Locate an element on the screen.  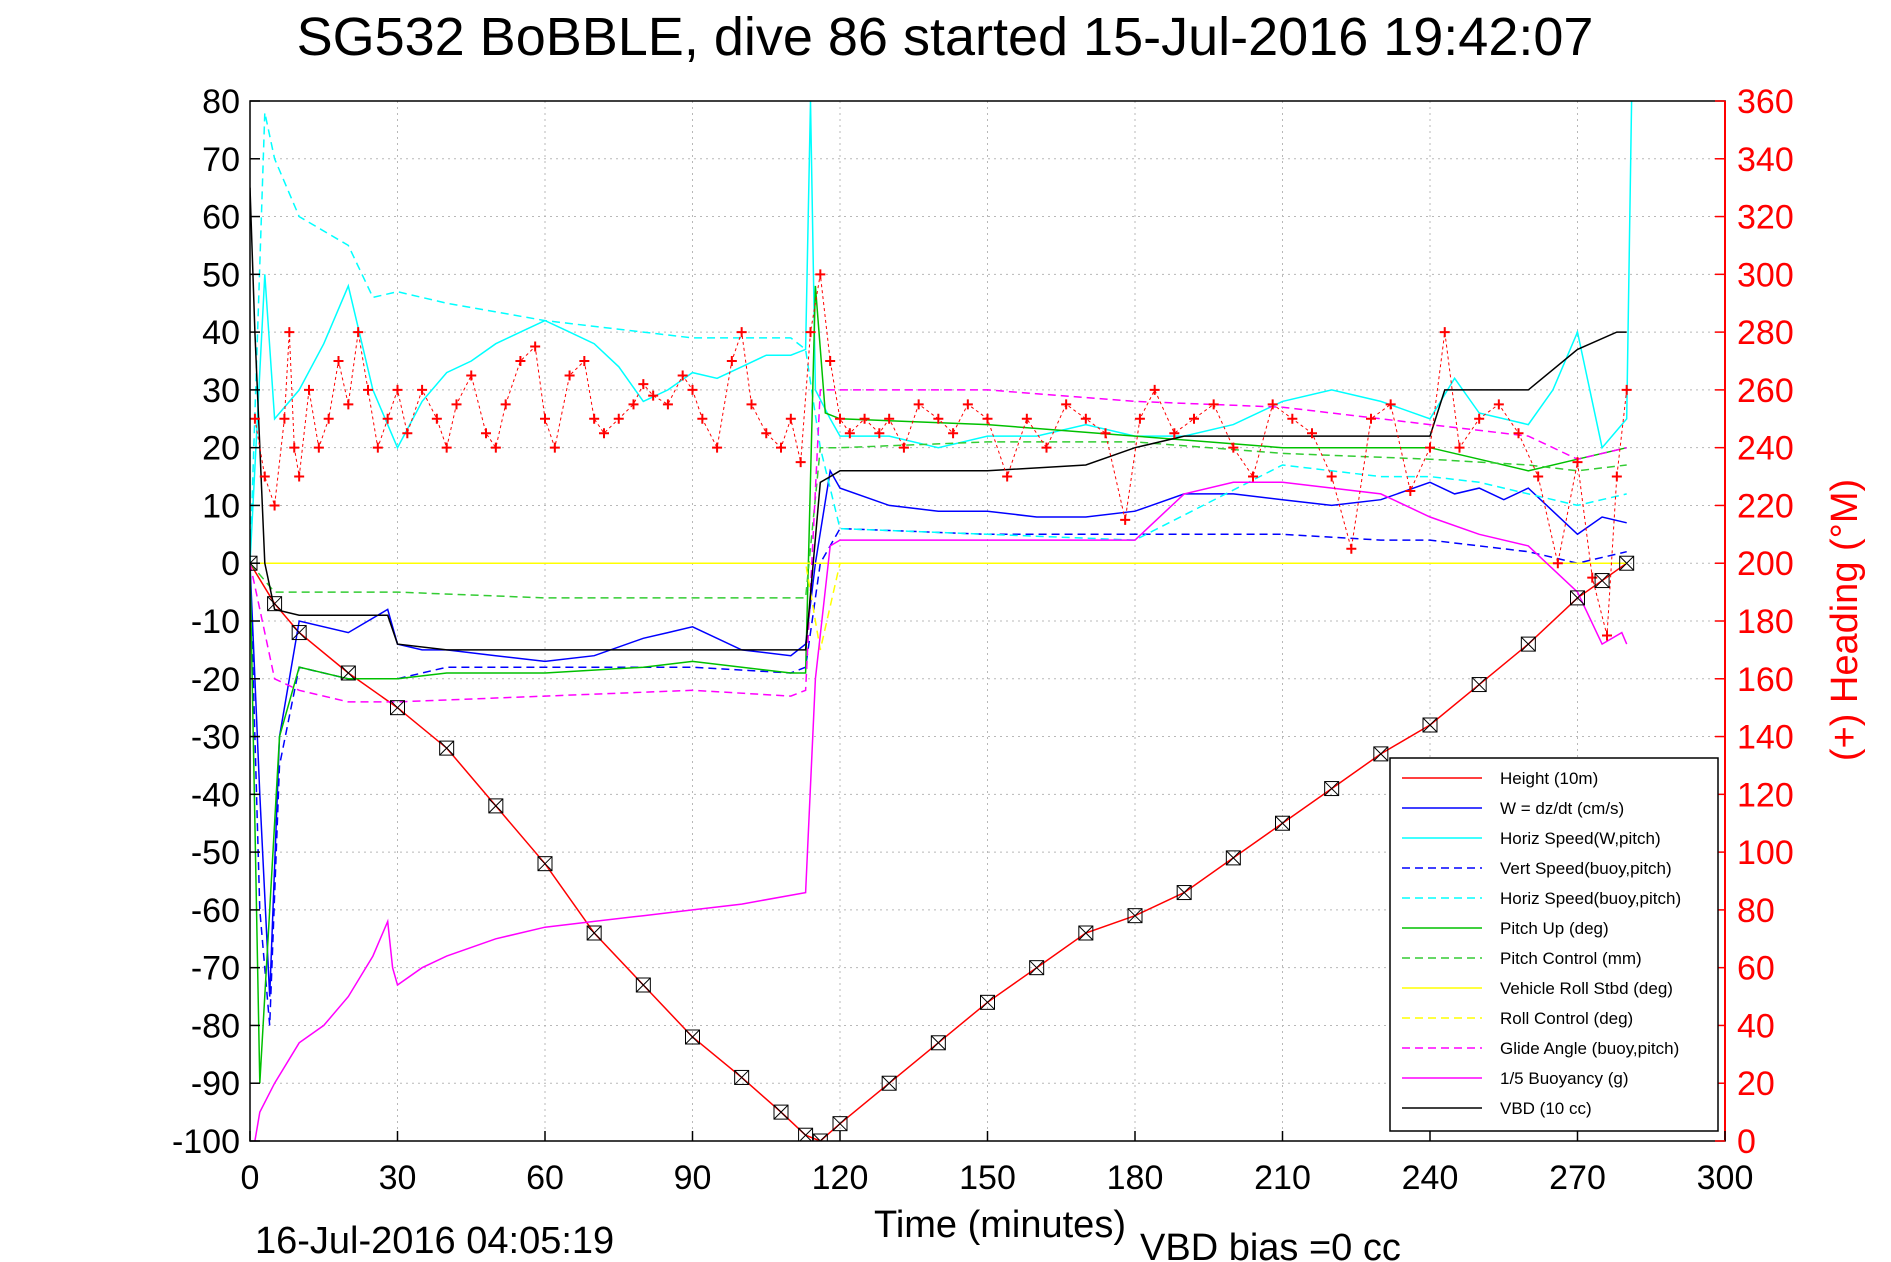
legend-label: Horiz Speed(W,pitch) is located at coordinates (1580, 838).